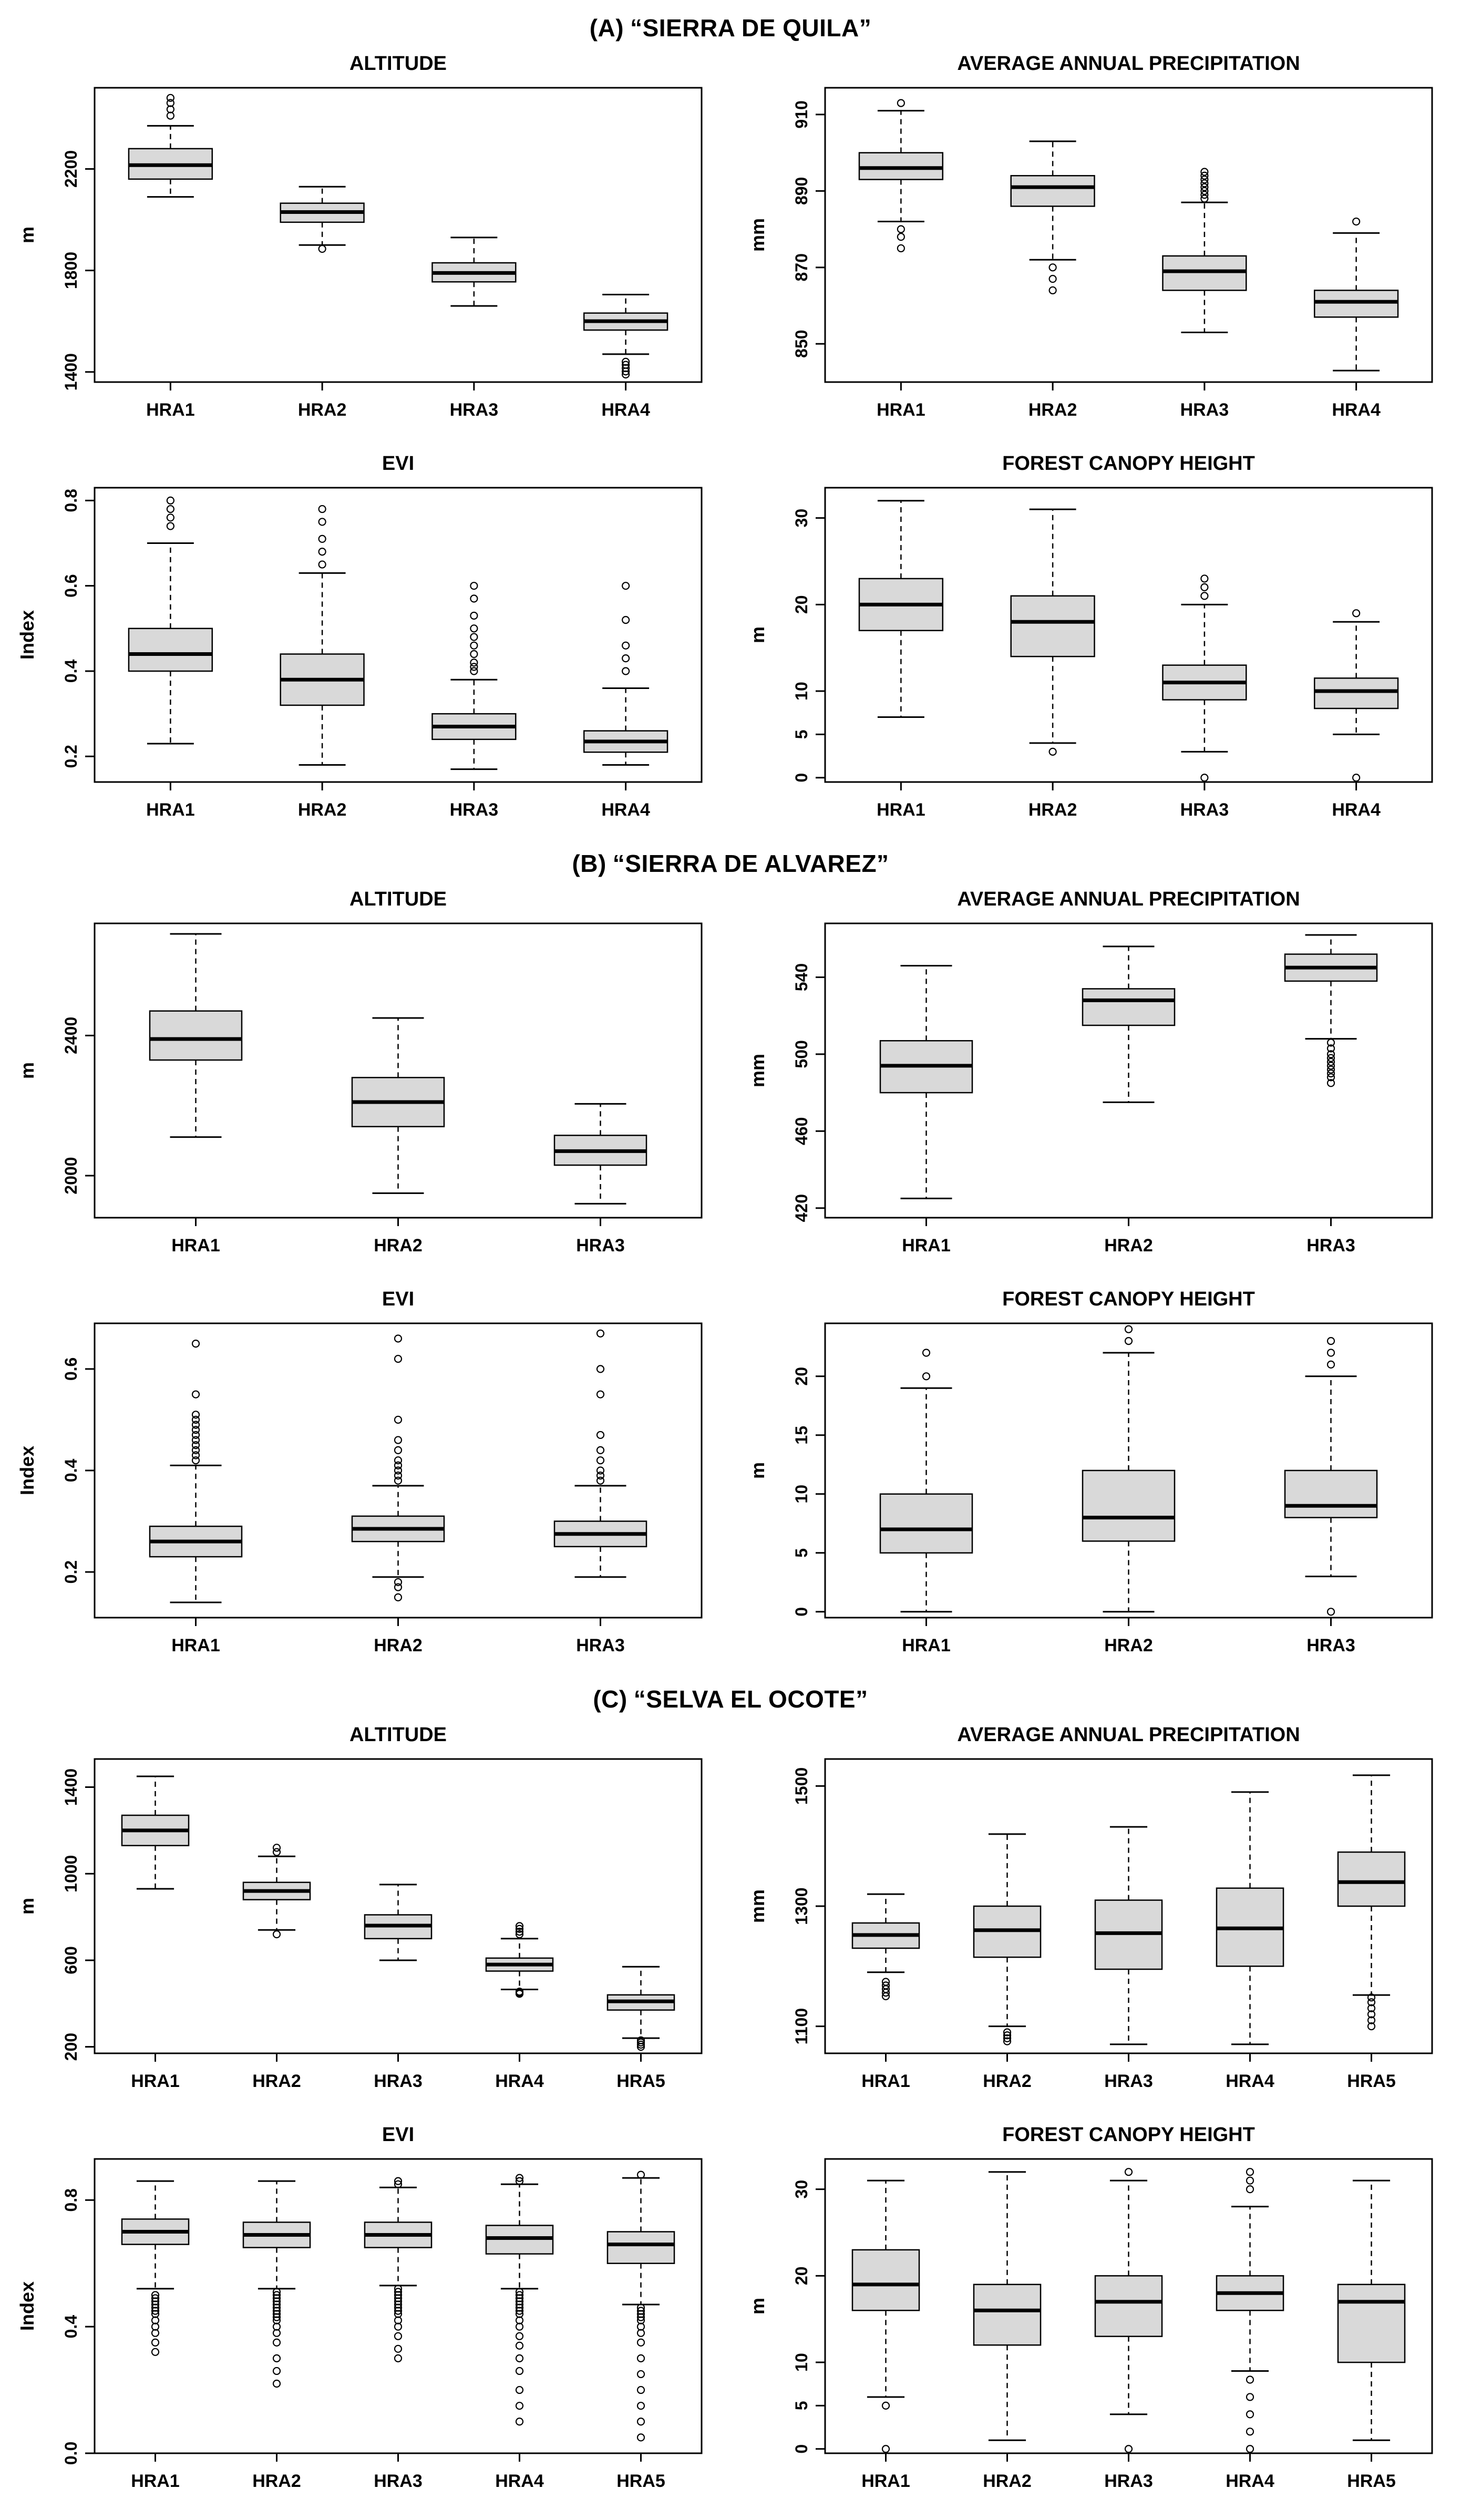 This screenshot has width=1461, height=2520. I want to click on chart-title-c-evi: EVI, so click(399, 2135).